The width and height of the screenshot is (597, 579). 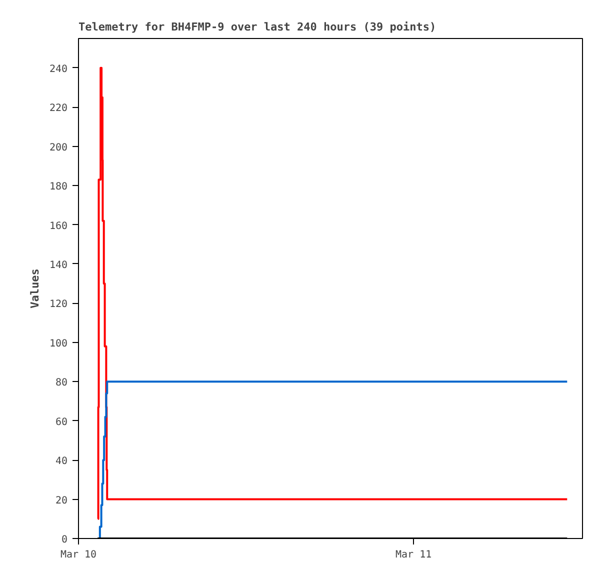 What do you see at coordinates (58, 108) in the screenshot?
I see `y-tick-label: 220` at bounding box center [58, 108].